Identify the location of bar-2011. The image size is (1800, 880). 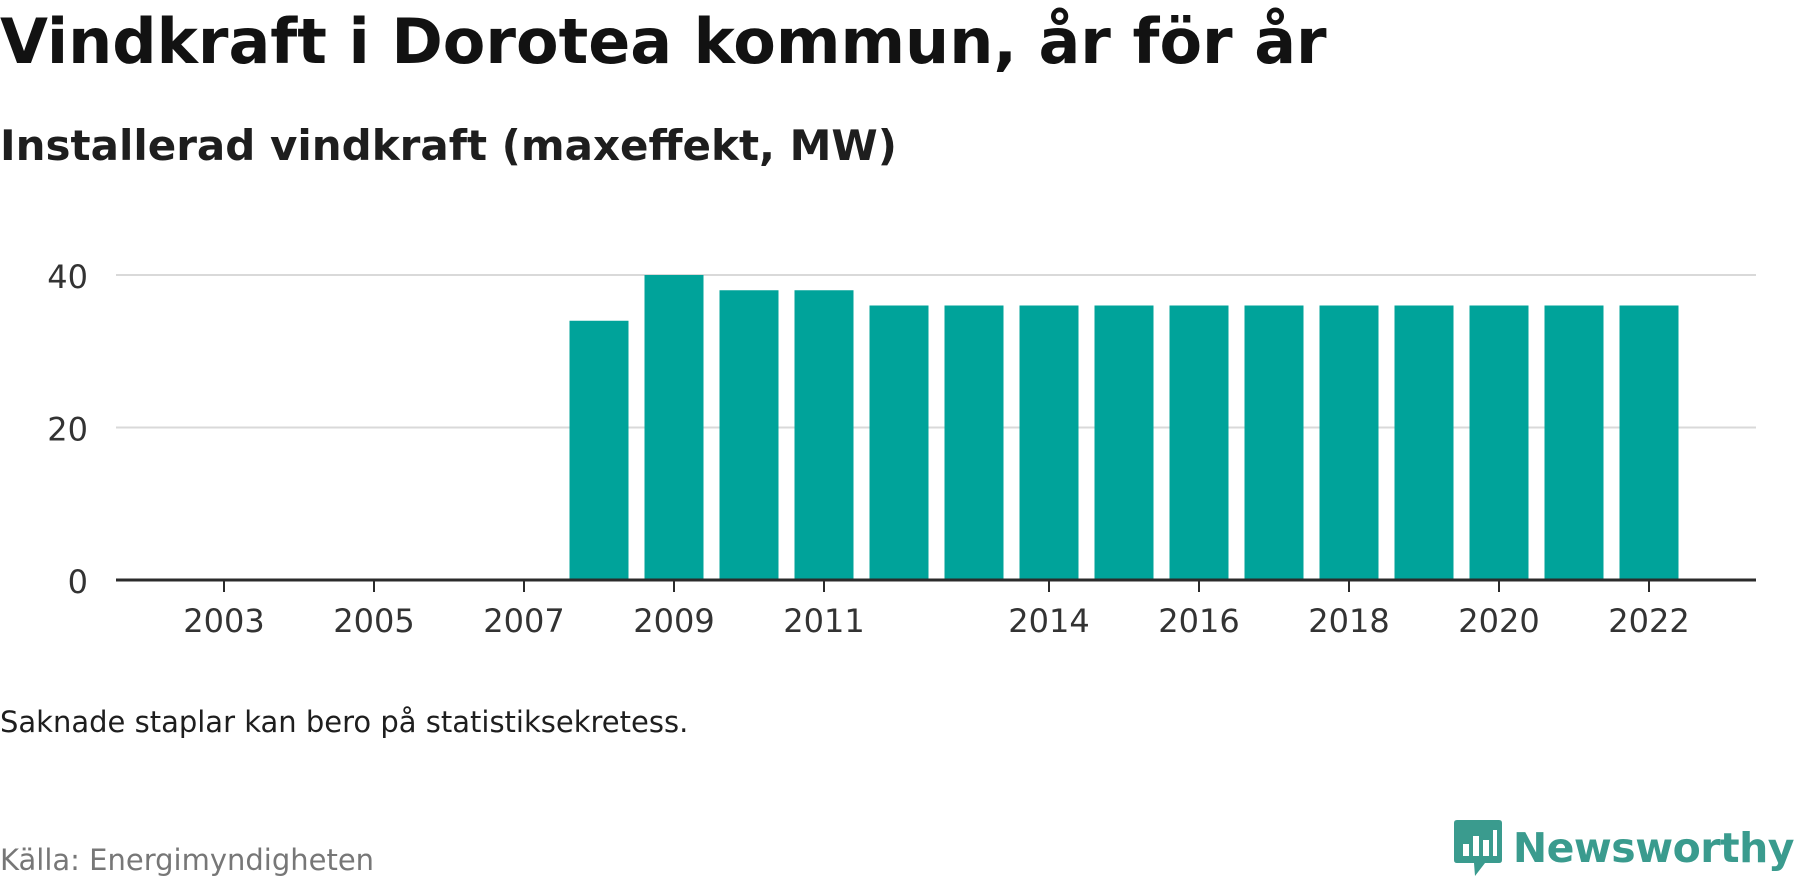
(824, 435).